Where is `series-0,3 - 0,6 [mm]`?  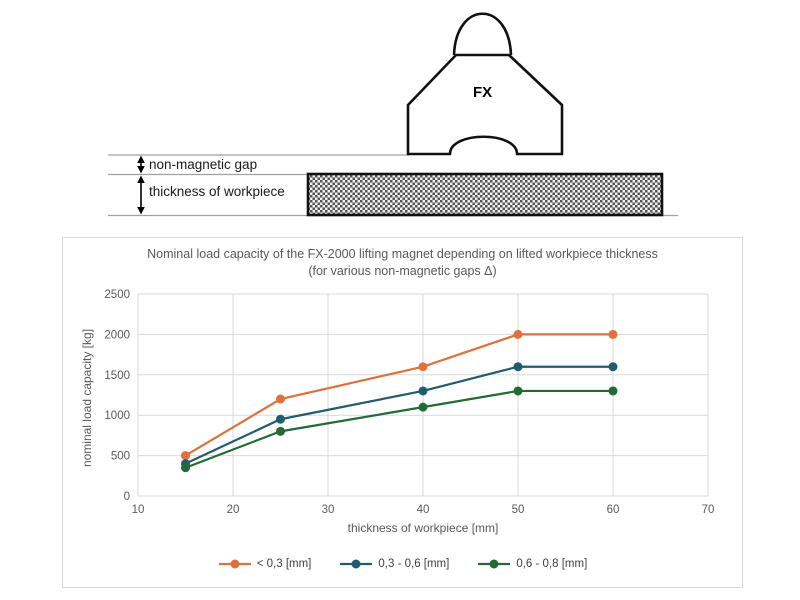 series-0,3 - 0,6 [mm] is located at coordinates (399, 415).